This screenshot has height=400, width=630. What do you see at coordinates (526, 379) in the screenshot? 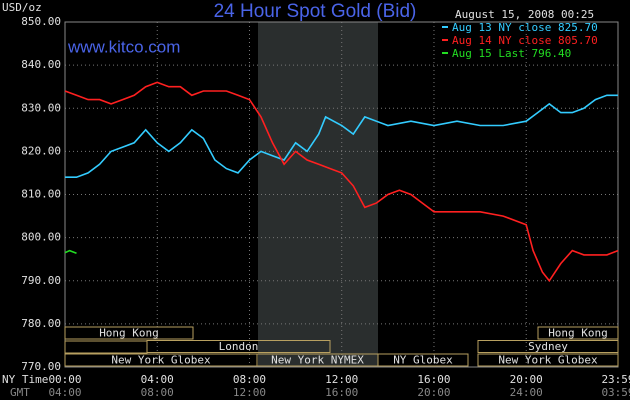
I see `x-tick-label: 20:00` at bounding box center [526, 379].